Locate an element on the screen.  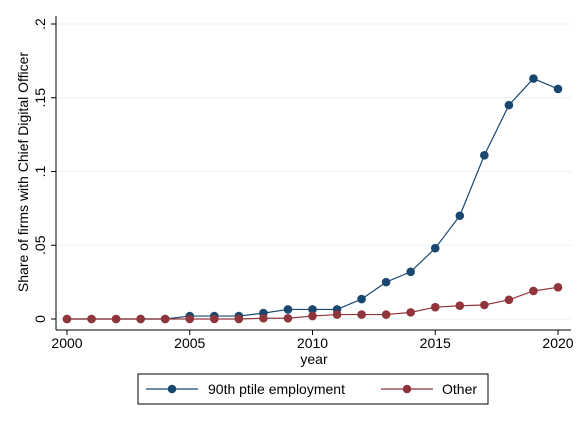
x-axis-title: year is located at coordinates (314, 359).